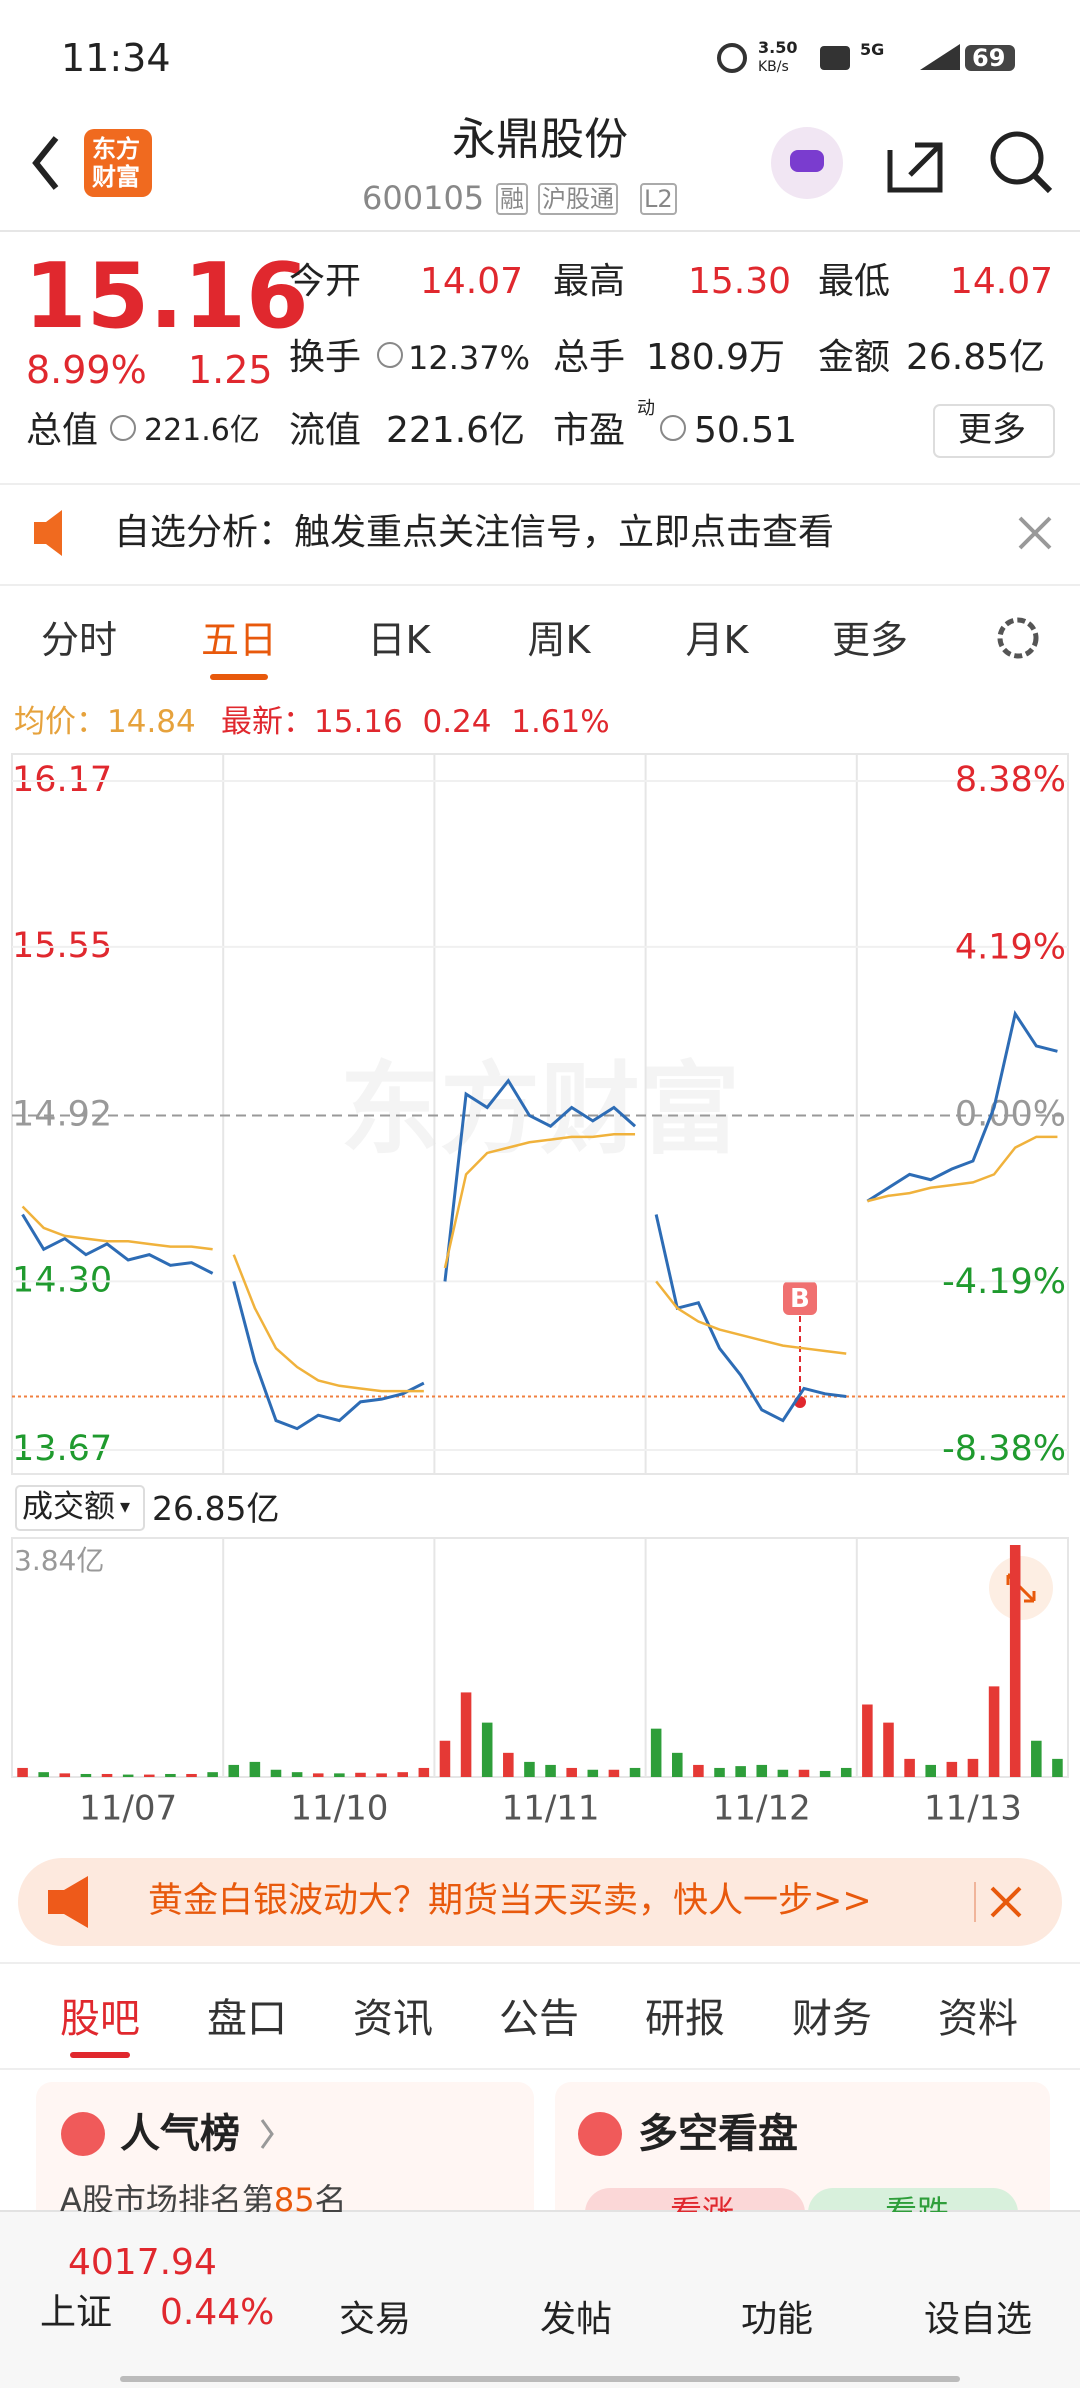 This screenshot has width=1080, height=2388. What do you see at coordinates (68, 1507) in the screenshot?
I see `volume-label: 成交额` at bounding box center [68, 1507].